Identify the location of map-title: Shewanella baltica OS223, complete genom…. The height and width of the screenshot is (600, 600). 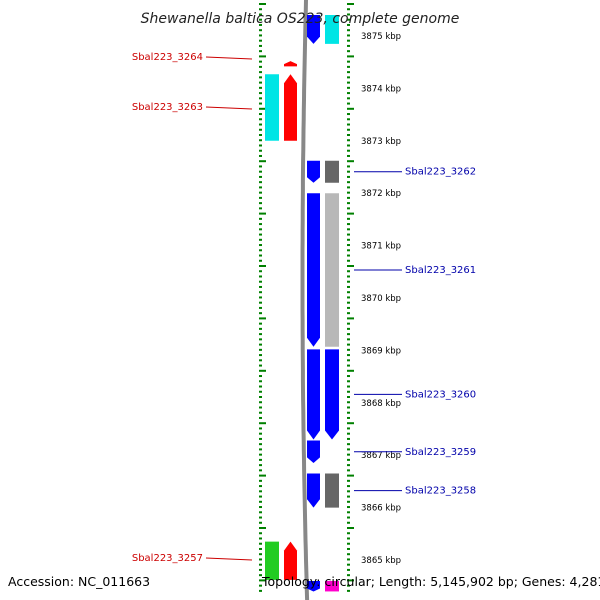
(300, 19).